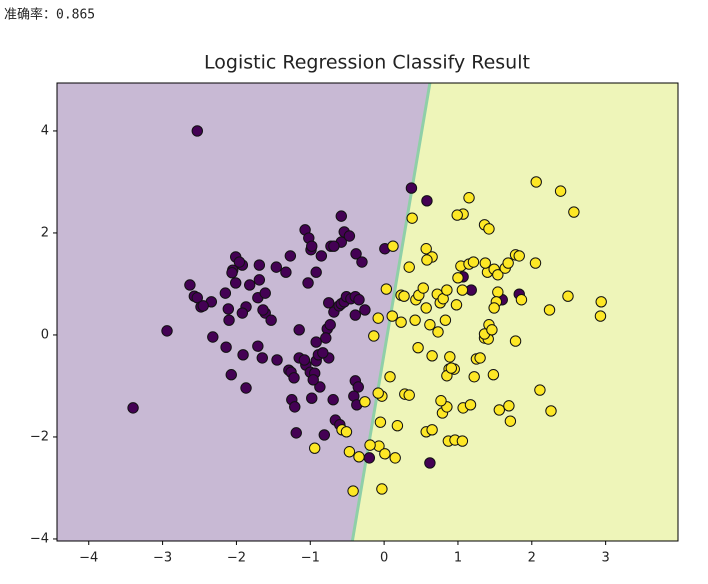 The height and width of the screenshot is (584, 708). Describe the element at coordinates (45, 334) in the screenshot. I see `y-tick-label: 0` at that location.